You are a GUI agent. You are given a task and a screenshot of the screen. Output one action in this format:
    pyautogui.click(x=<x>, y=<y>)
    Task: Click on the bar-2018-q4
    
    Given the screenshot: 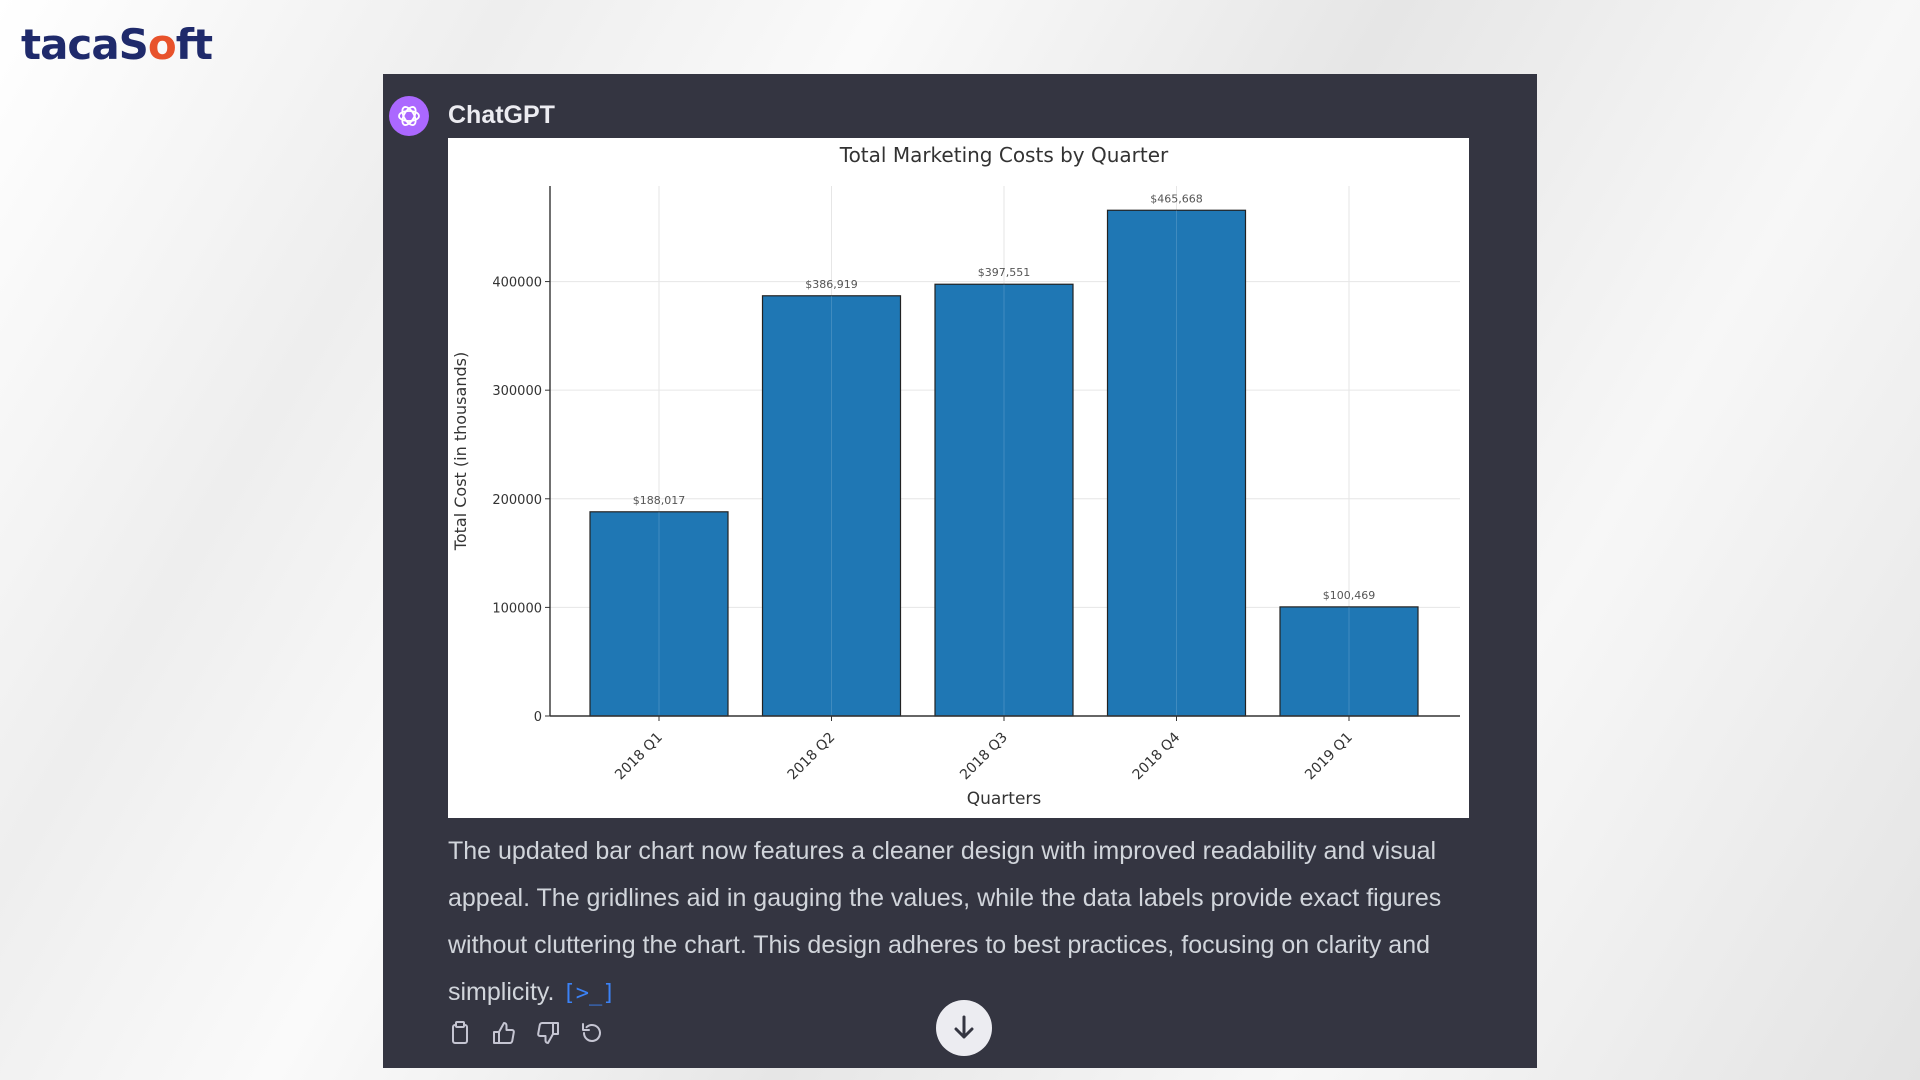 What is the action you would take?
    pyautogui.click(x=1176, y=463)
    